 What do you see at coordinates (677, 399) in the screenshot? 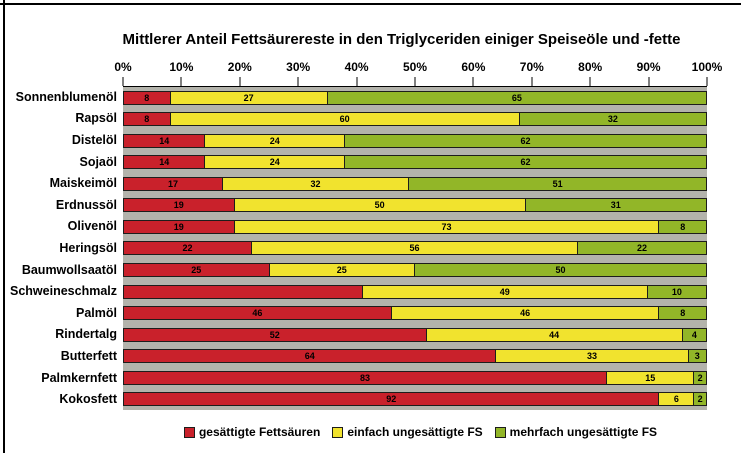
I see `bar-segment-monounsaturated: 6` at bounding box center [677, 399].